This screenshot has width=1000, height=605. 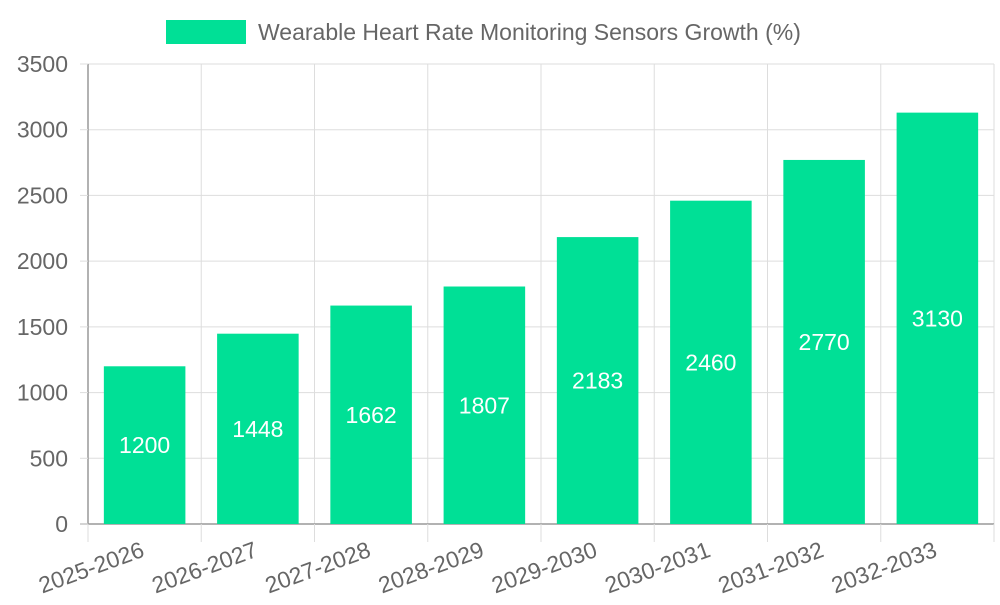 What do you see at coordinates (49, 458) in the screenshot?
I see `y-tick-label: 500` at bounding box center [49, 458].